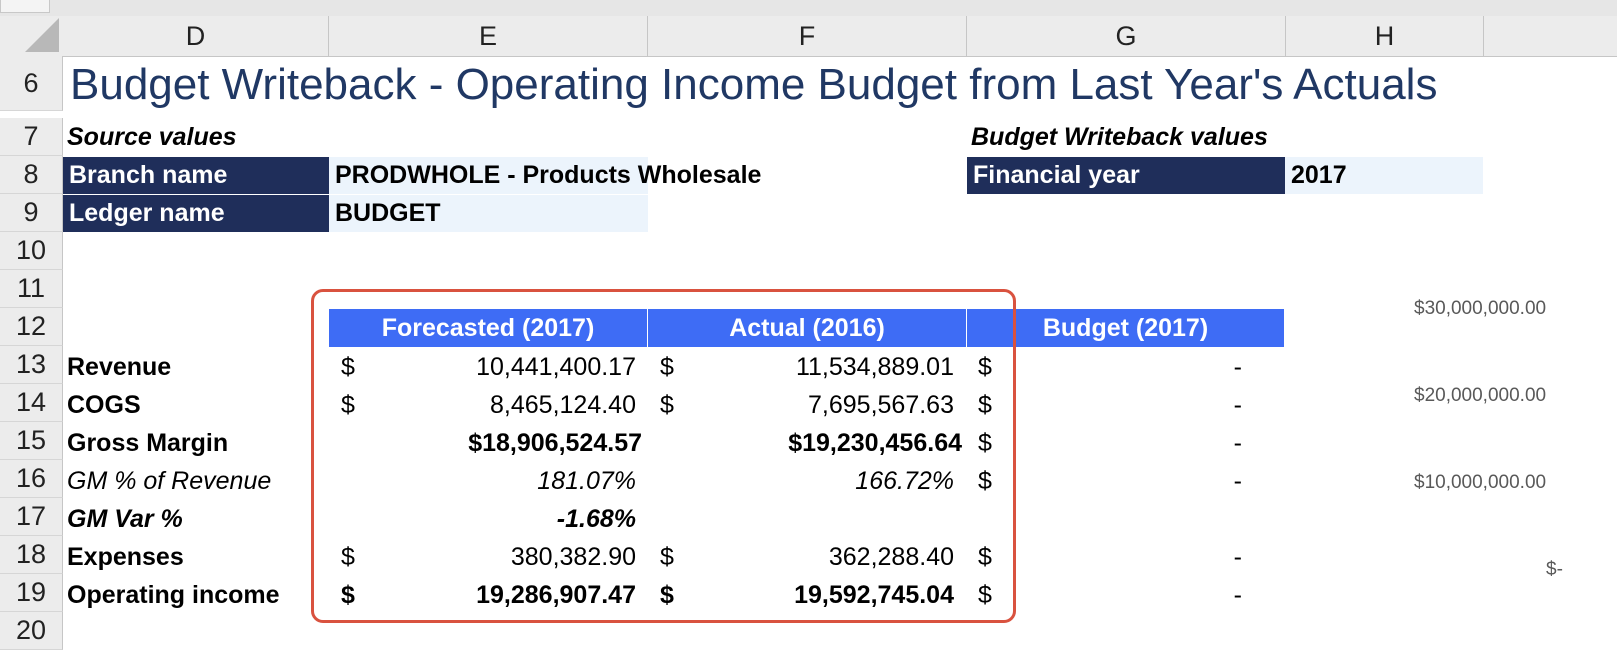  I want to click on forecast-currency-cogs: $, so click(348, 404).